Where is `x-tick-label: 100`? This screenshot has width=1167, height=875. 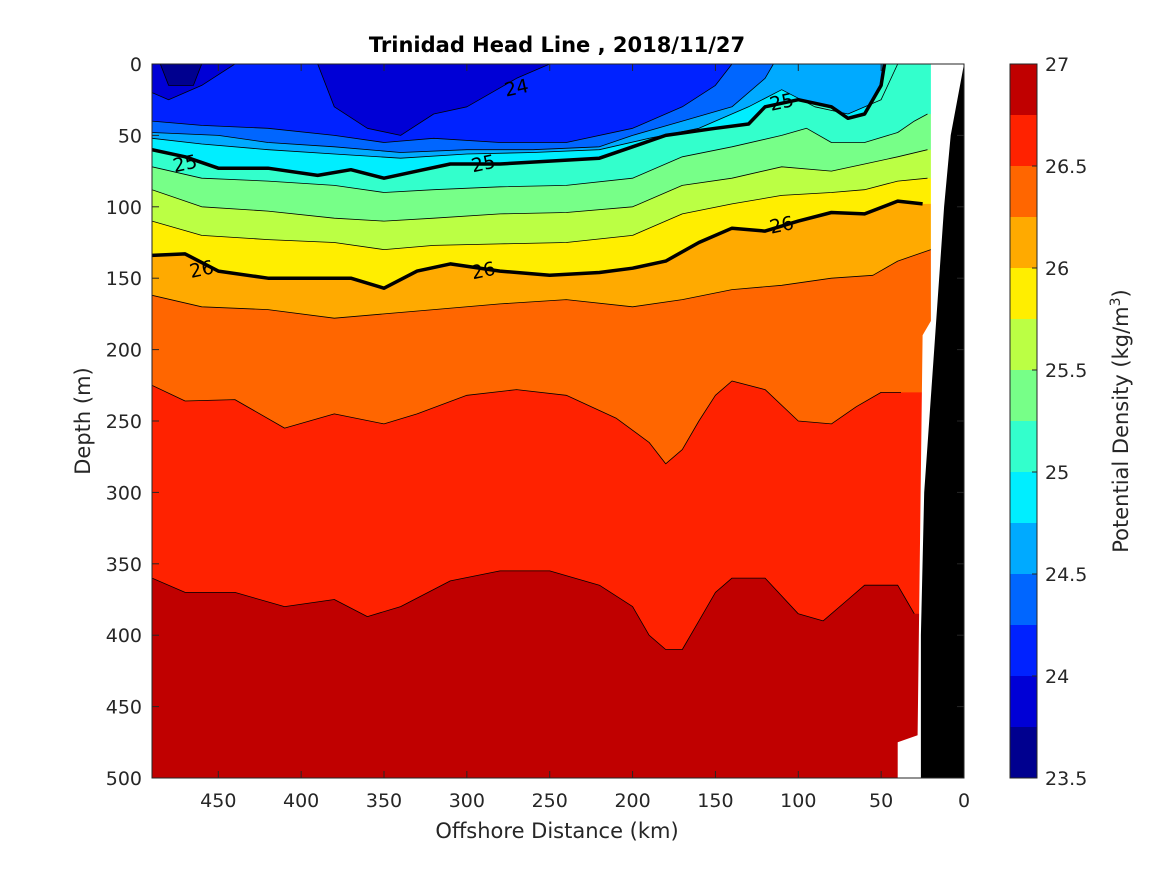
x-tick-label: 100 is located at coordinates (798, 801).